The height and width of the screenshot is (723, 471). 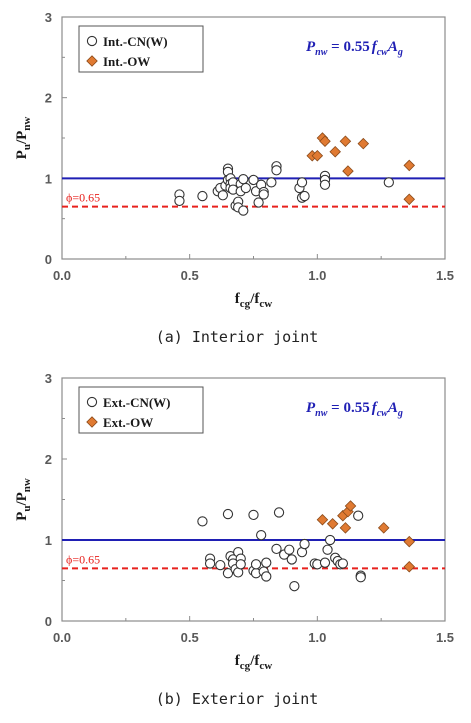 I want to click on legend-label: Ext.-OW, so click(x=128, y=422).